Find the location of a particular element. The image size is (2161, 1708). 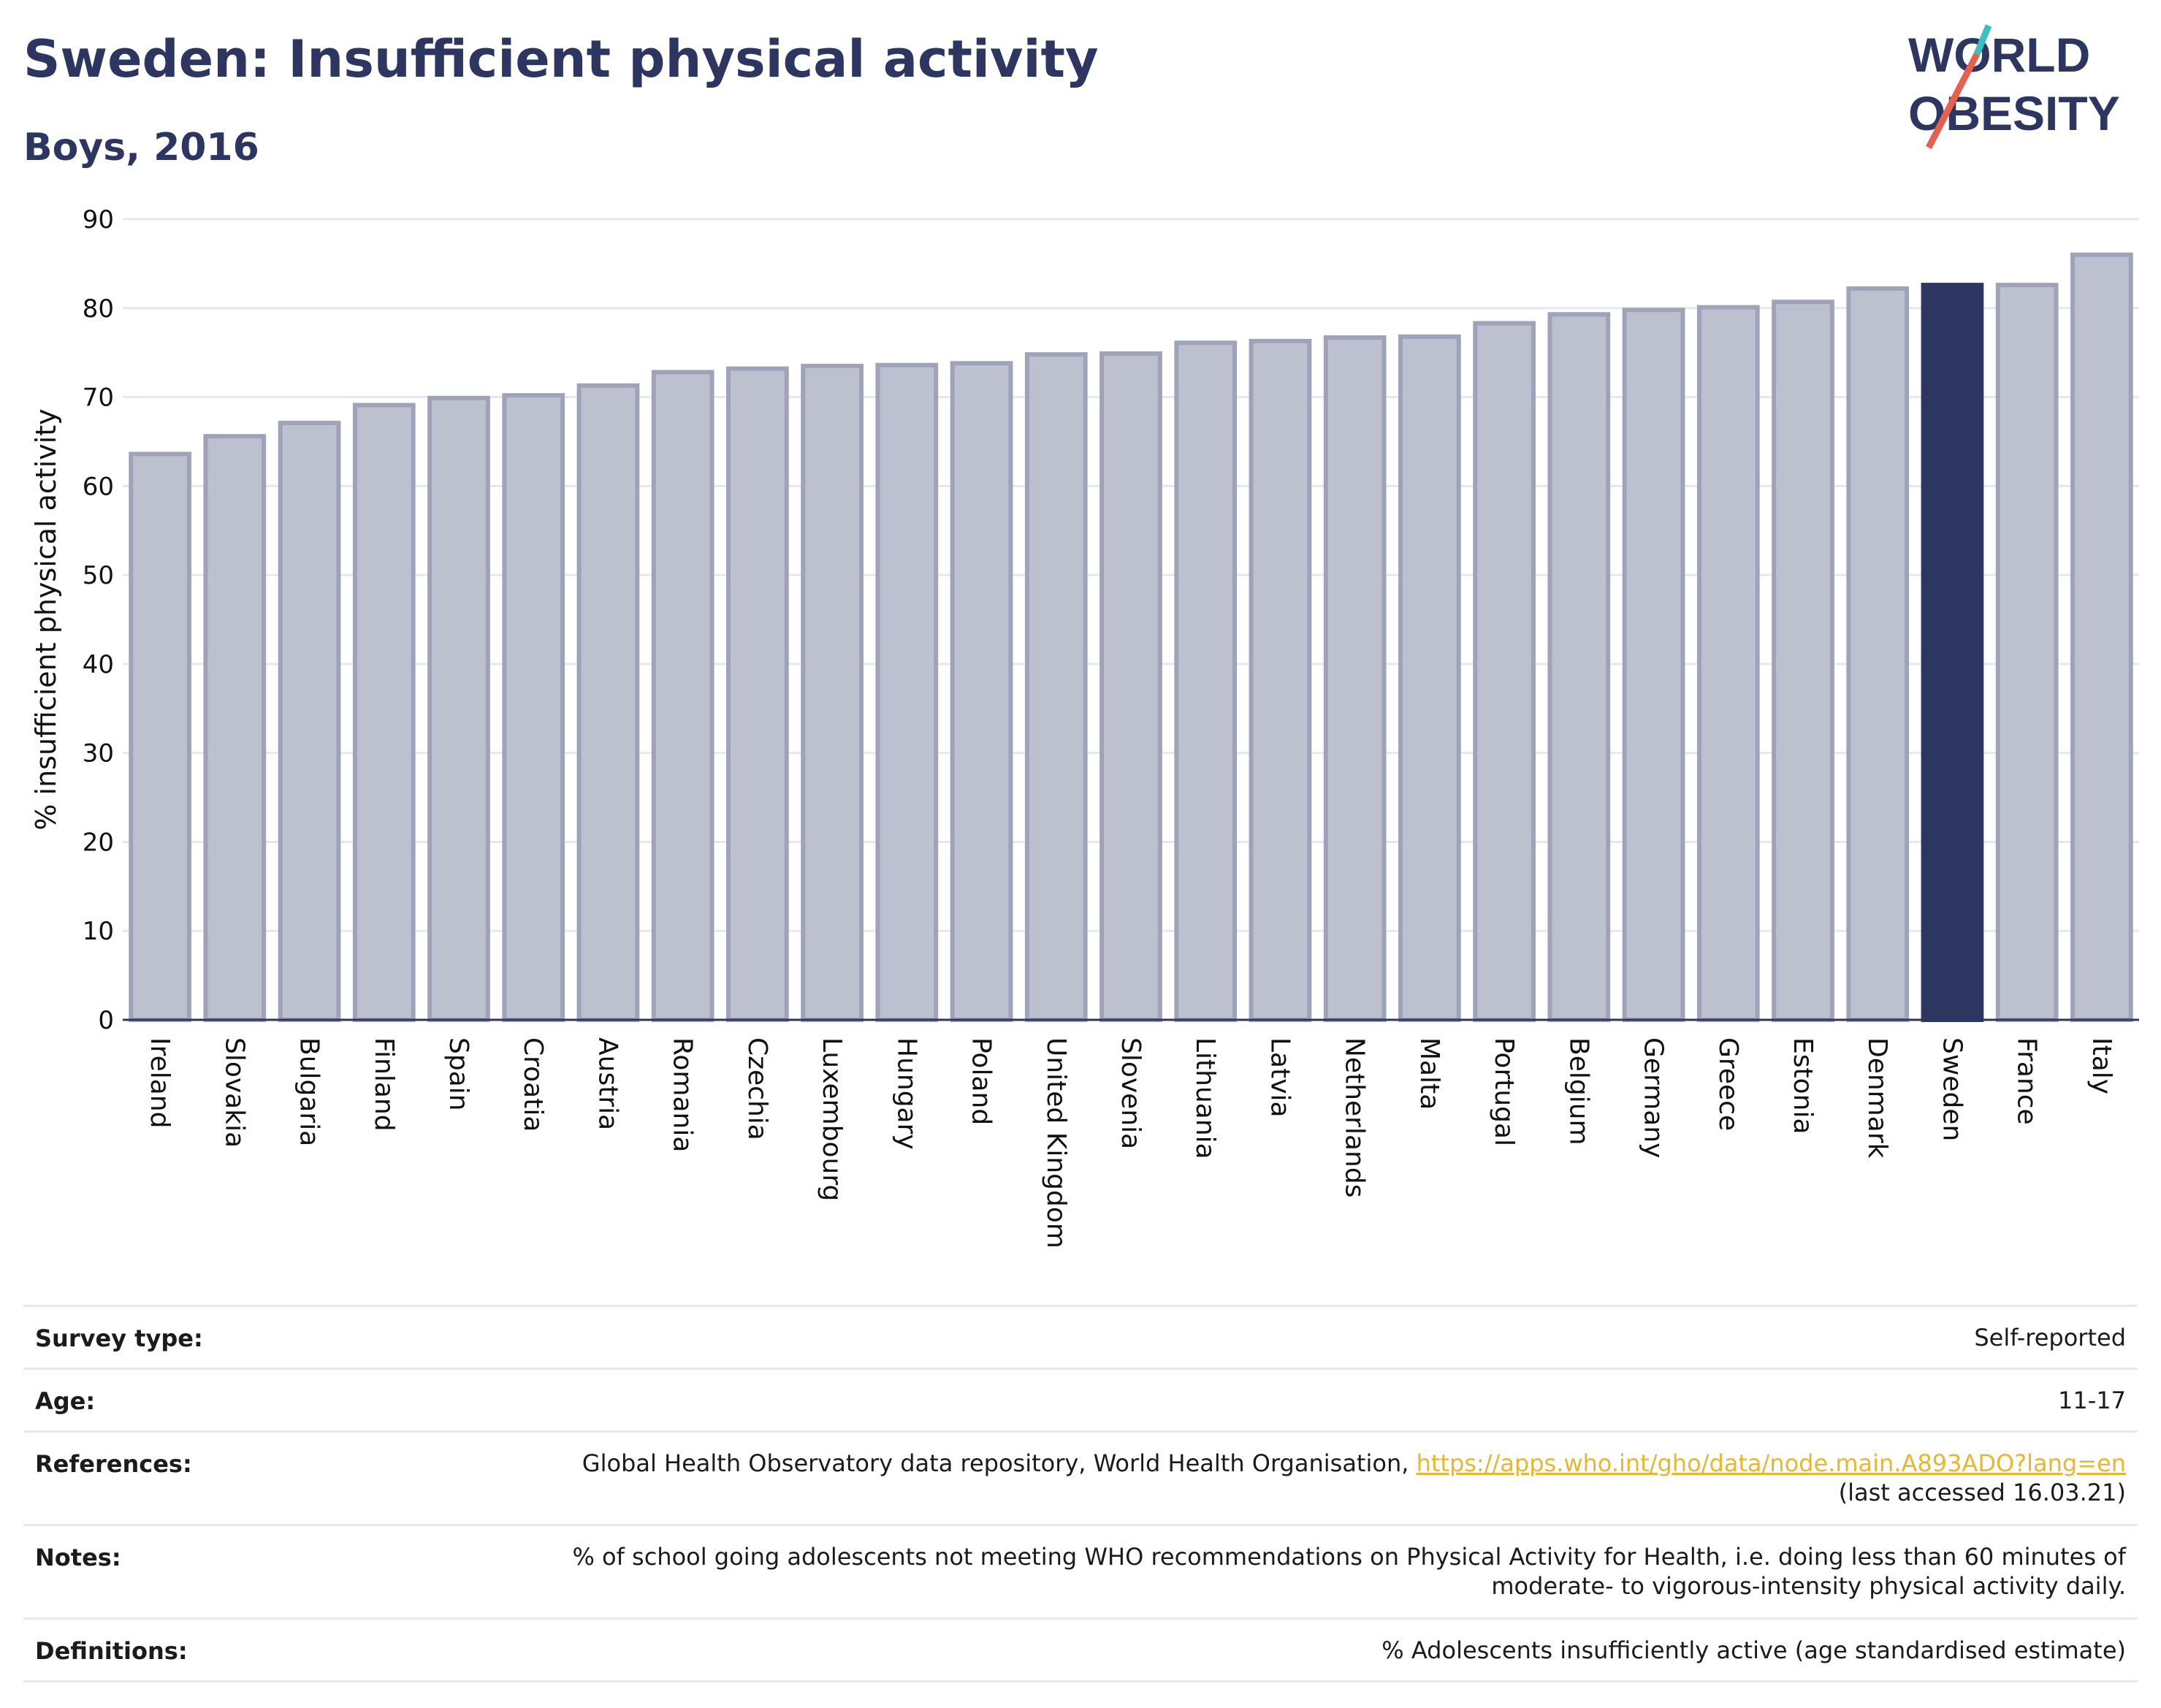

y-tick-label: 80 is located at coordinates (99, 309).